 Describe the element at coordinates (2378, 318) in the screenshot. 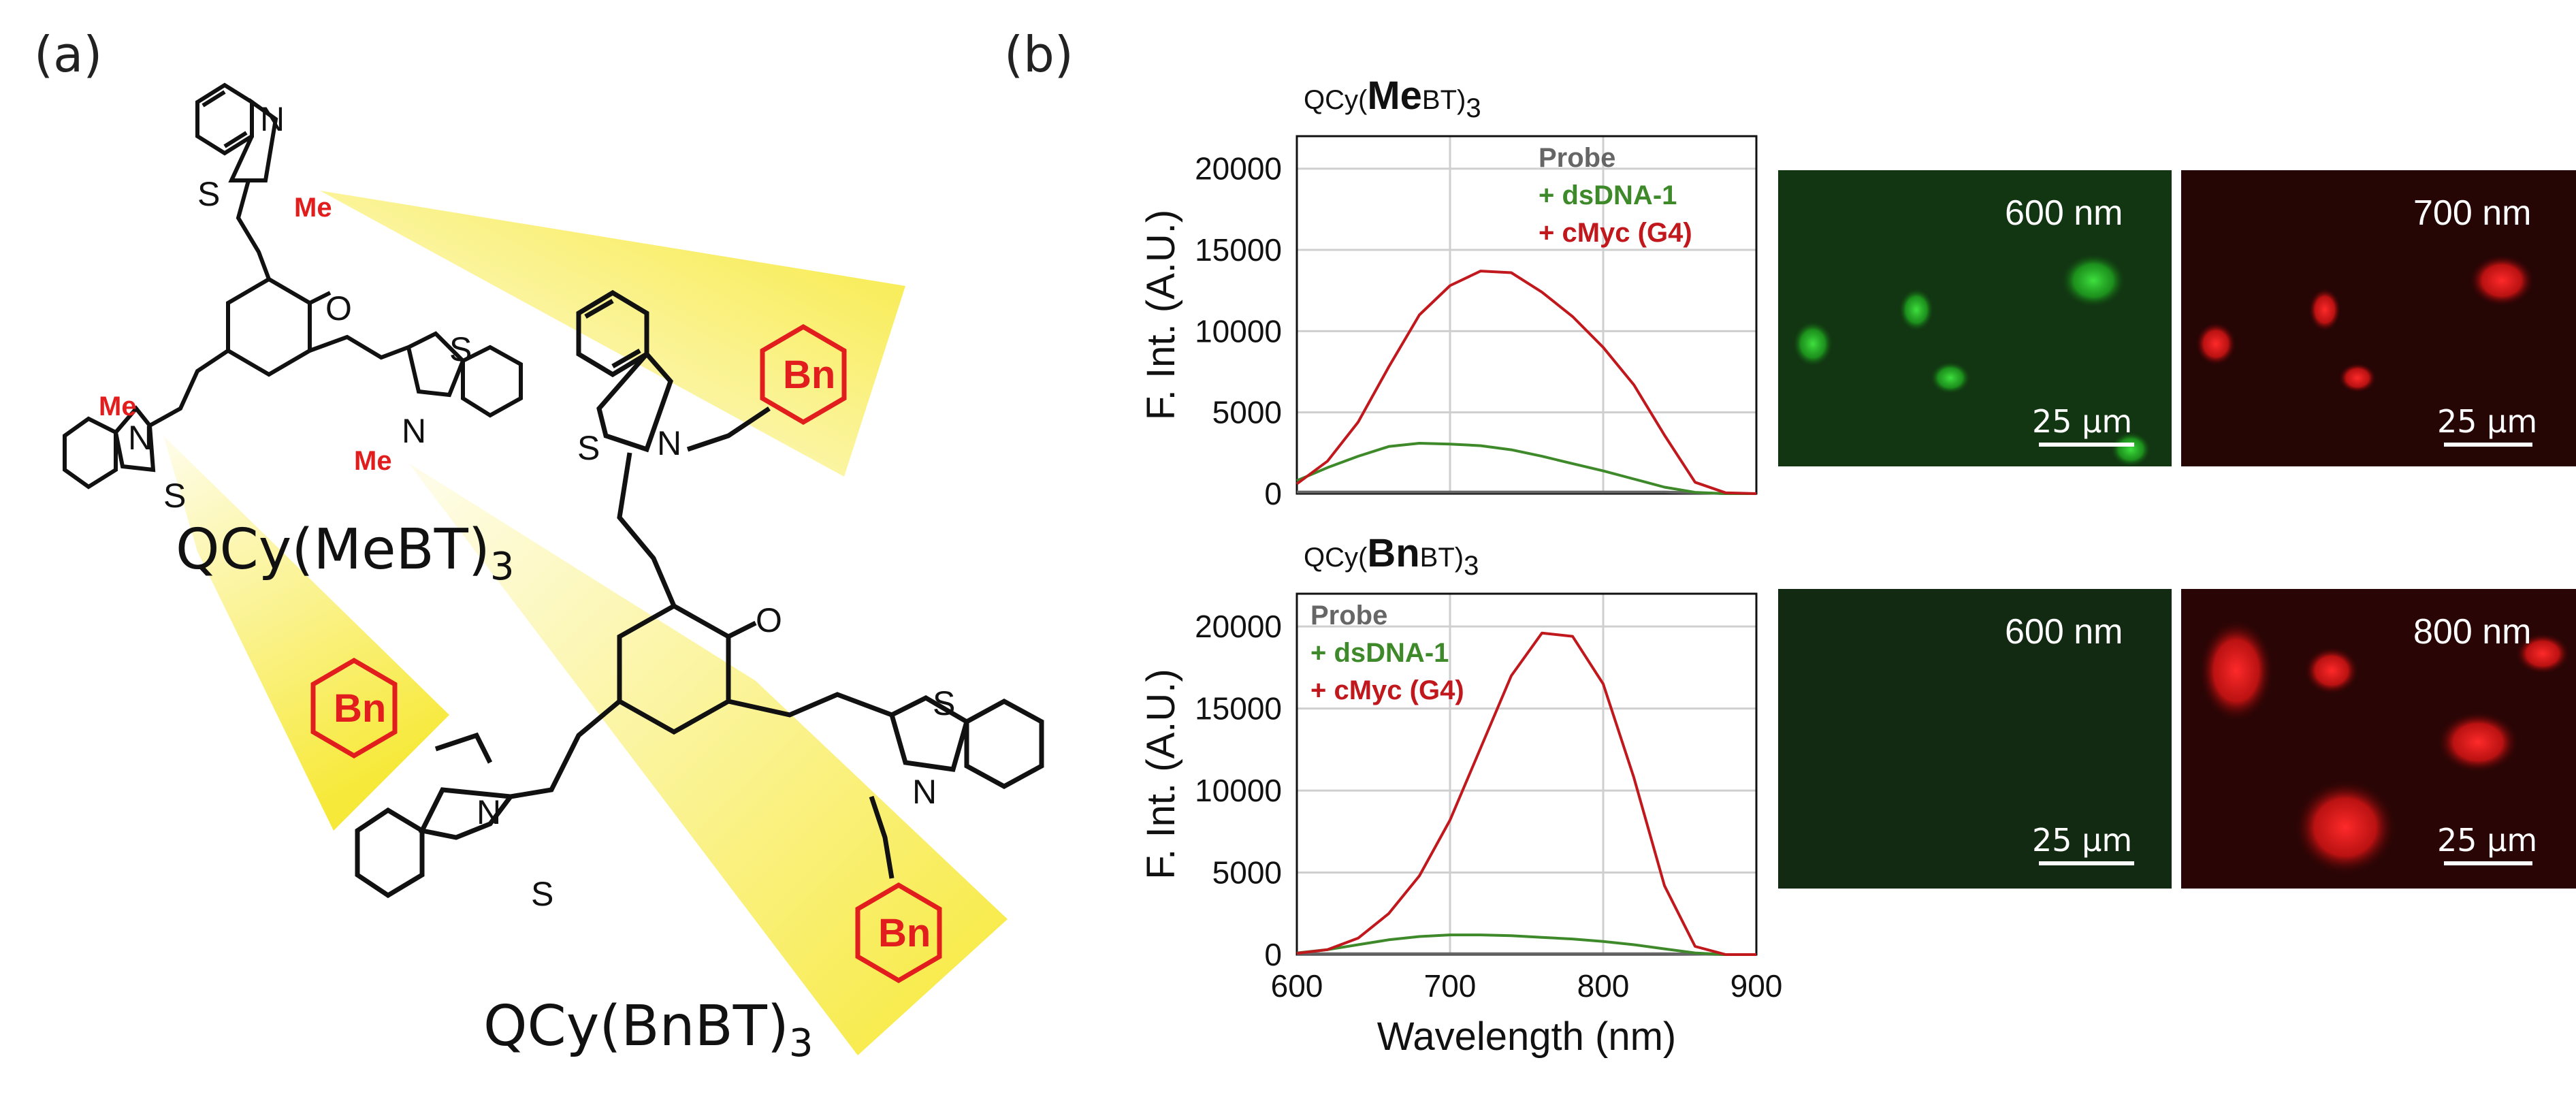

I see `micrograph-mebt3-700nm: 700 nm 25 µm` at that location.